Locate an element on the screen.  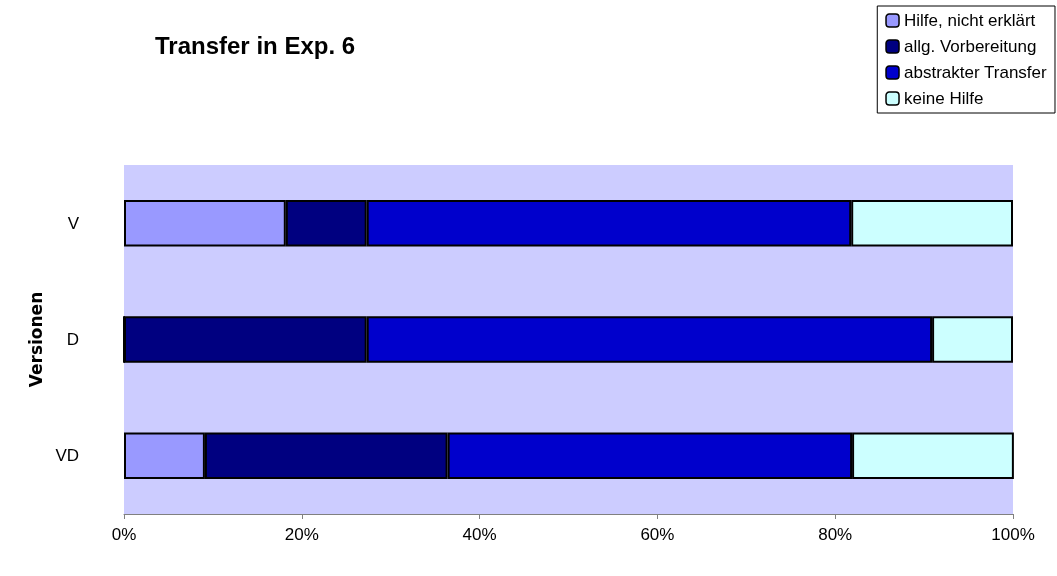
x-tick-label: 60% is located at coordinates (657, 534).